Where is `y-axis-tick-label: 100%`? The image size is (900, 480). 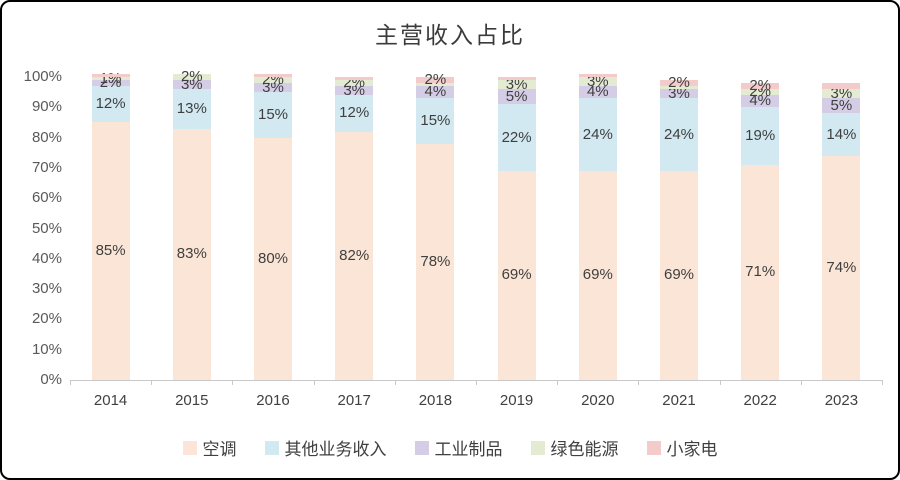
y-axis-tick-label: 100% is located at coordinates (42, 76).